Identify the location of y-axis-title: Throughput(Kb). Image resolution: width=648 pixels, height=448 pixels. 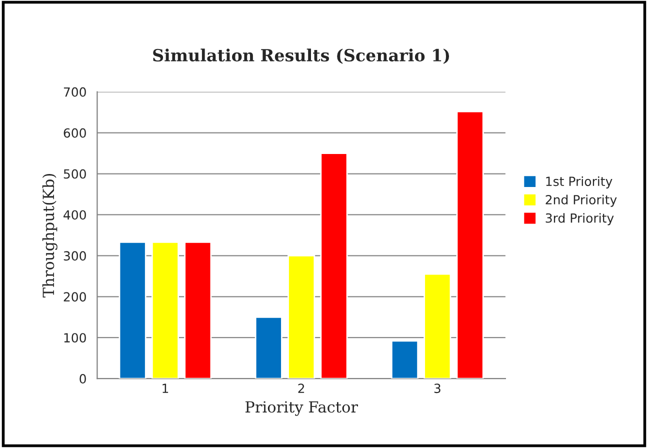
(50, 236).